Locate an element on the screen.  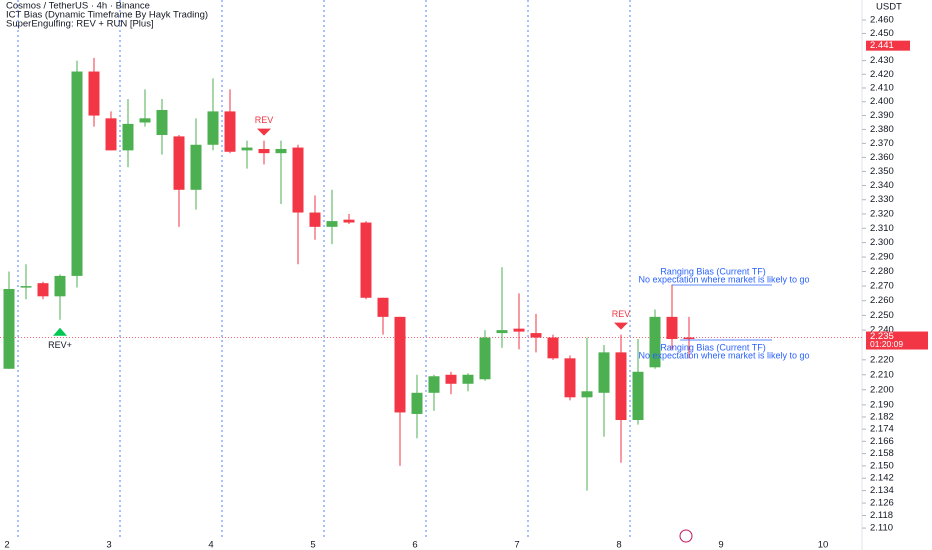
high-marker-label: 2.441 is located at coordinates (882, 45).